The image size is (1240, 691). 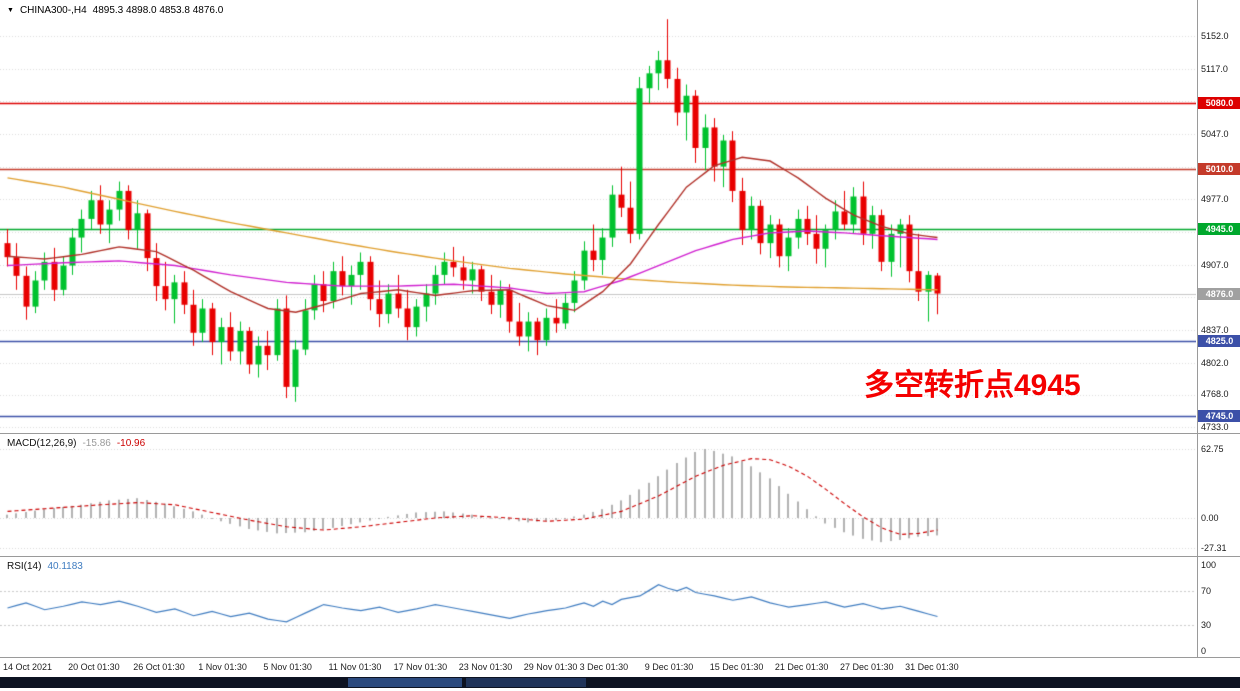 I want to click on symbol-period-label: CHINA300-,H4, so click(x=53, y=10).